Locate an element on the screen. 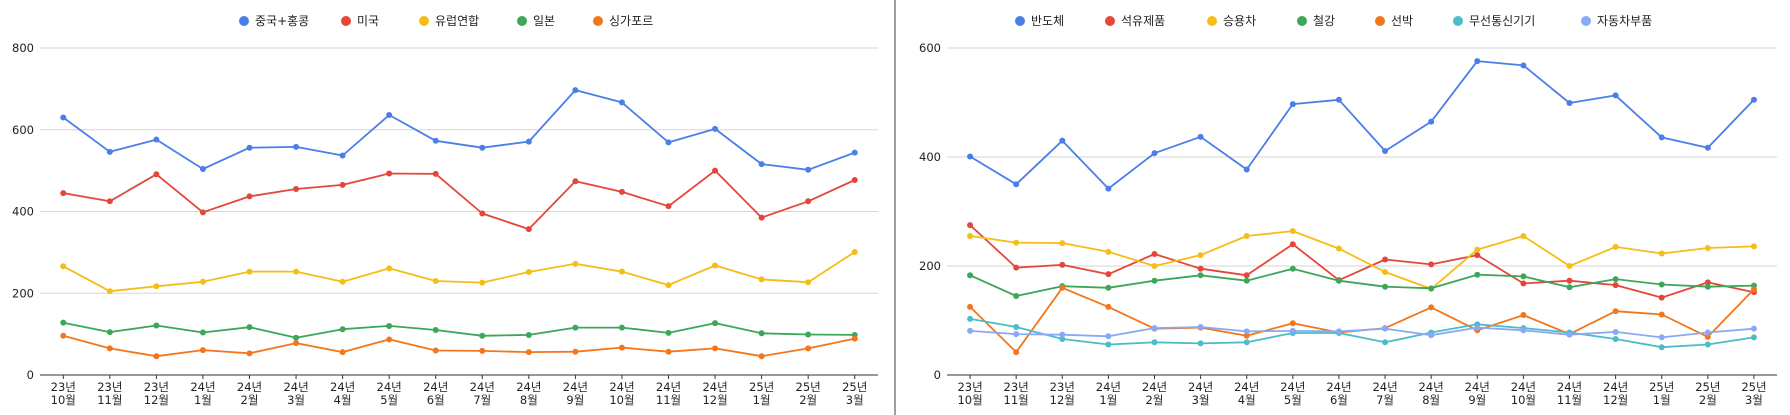  legend-label: 미국 is located at coordinates (368, 21).